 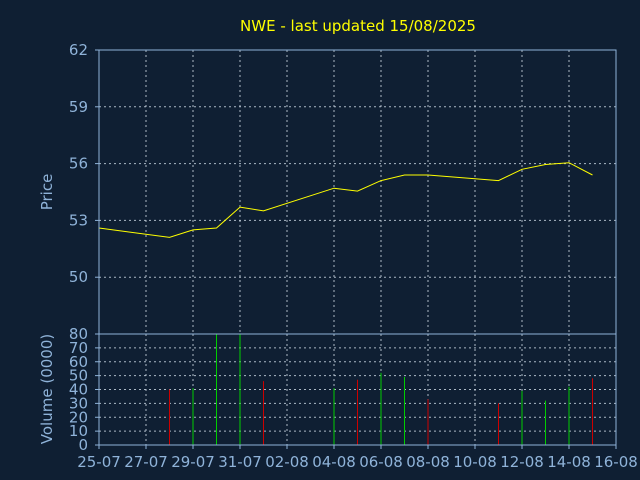 I want to click on volume-y-tick-label: 0, so click(x=83, y=445).